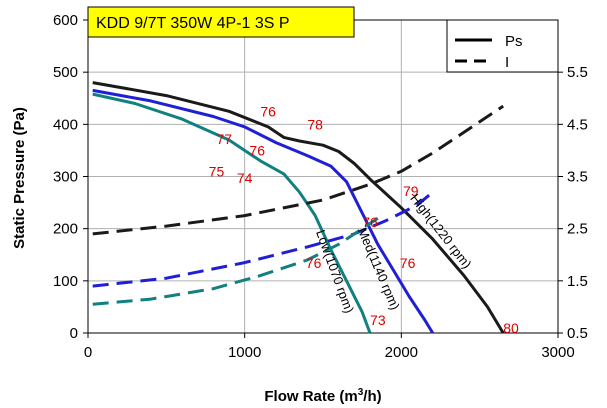  What do you see at coordinates (217, 172) in the screenshot?
I see `noise-annotation: 75` at bounding box center [217, 172].